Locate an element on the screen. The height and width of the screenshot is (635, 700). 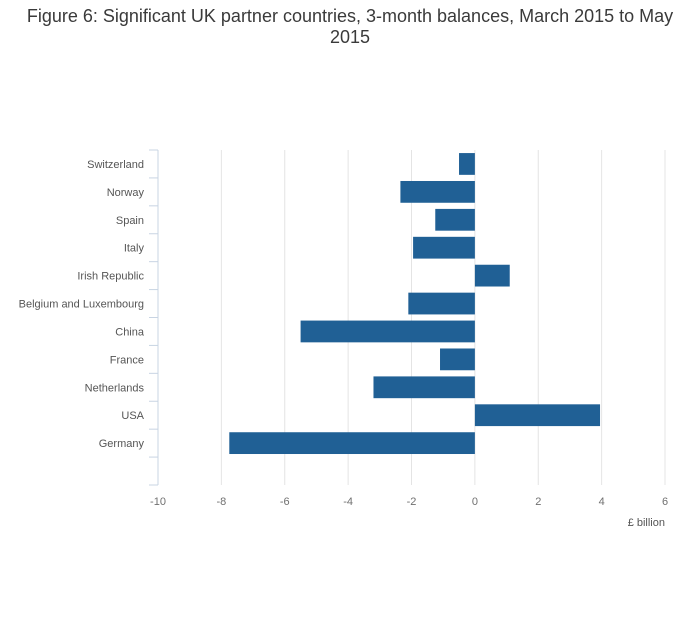
category-label: Norway is located at coordinates (126, 193).